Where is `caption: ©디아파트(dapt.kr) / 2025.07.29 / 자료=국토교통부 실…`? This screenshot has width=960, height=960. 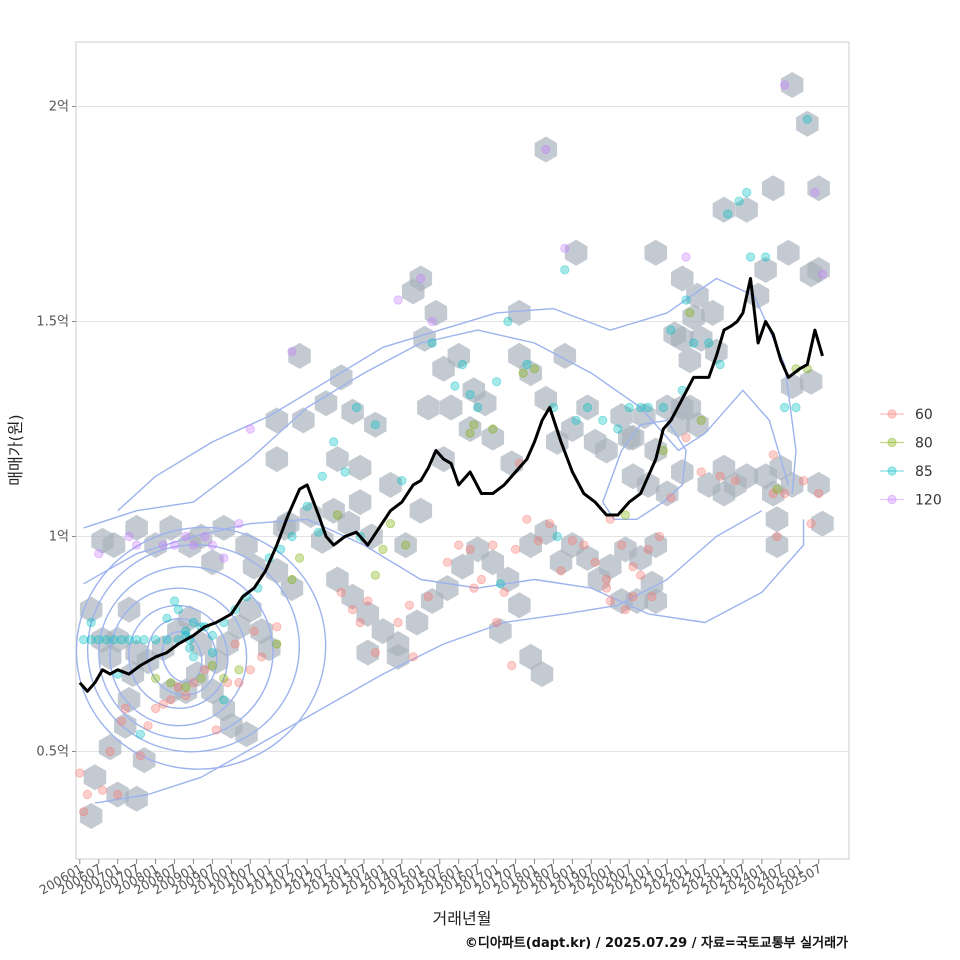 caption: ©디아파트(dapt.kr) / 2025.07.29 / 자료=국토교통부 실… is located at coordinates (656, 943).